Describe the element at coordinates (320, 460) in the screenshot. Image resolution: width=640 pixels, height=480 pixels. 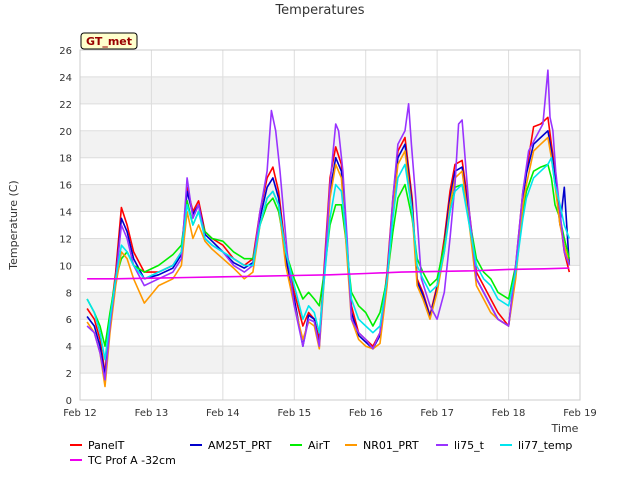
I see `legend-row-2: TC Prof A -32cm` at that location.